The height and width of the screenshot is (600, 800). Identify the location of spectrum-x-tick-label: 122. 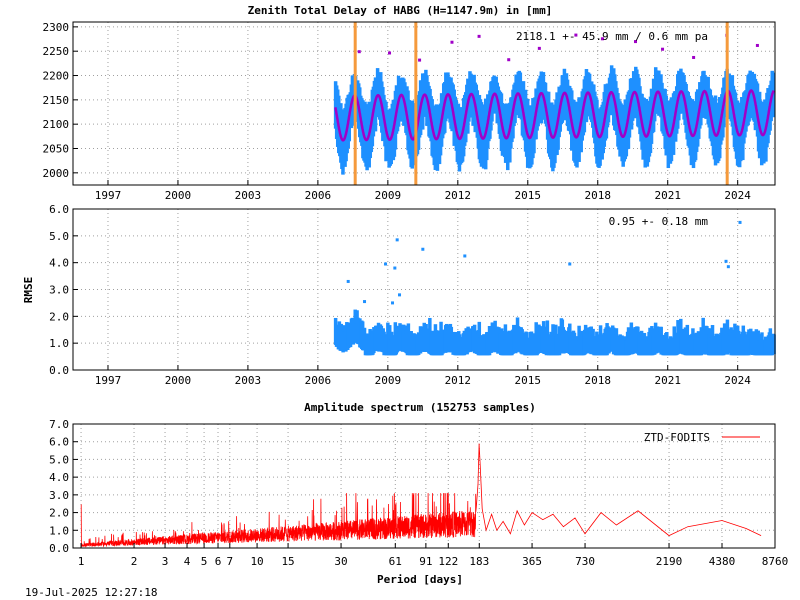
(448, 561).